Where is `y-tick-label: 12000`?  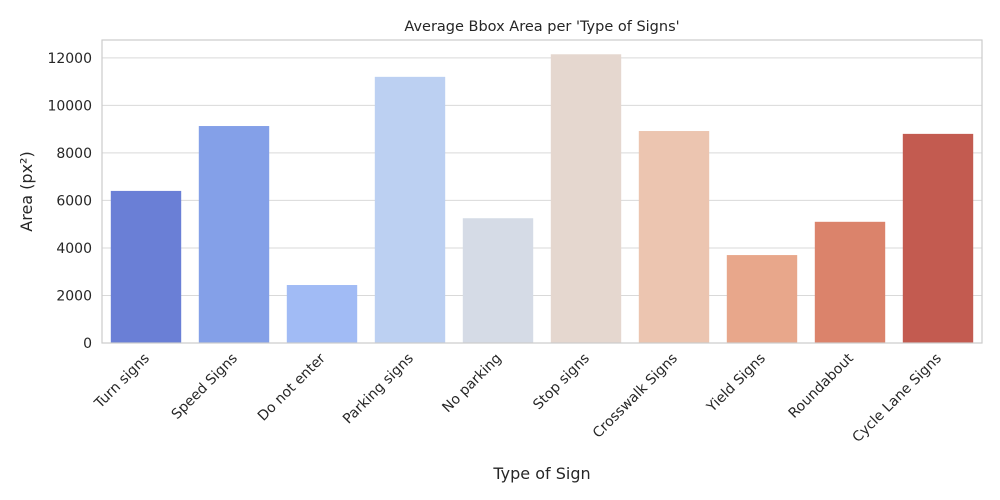
y-tick-label: 12000 is located at coordinates (69, 59).